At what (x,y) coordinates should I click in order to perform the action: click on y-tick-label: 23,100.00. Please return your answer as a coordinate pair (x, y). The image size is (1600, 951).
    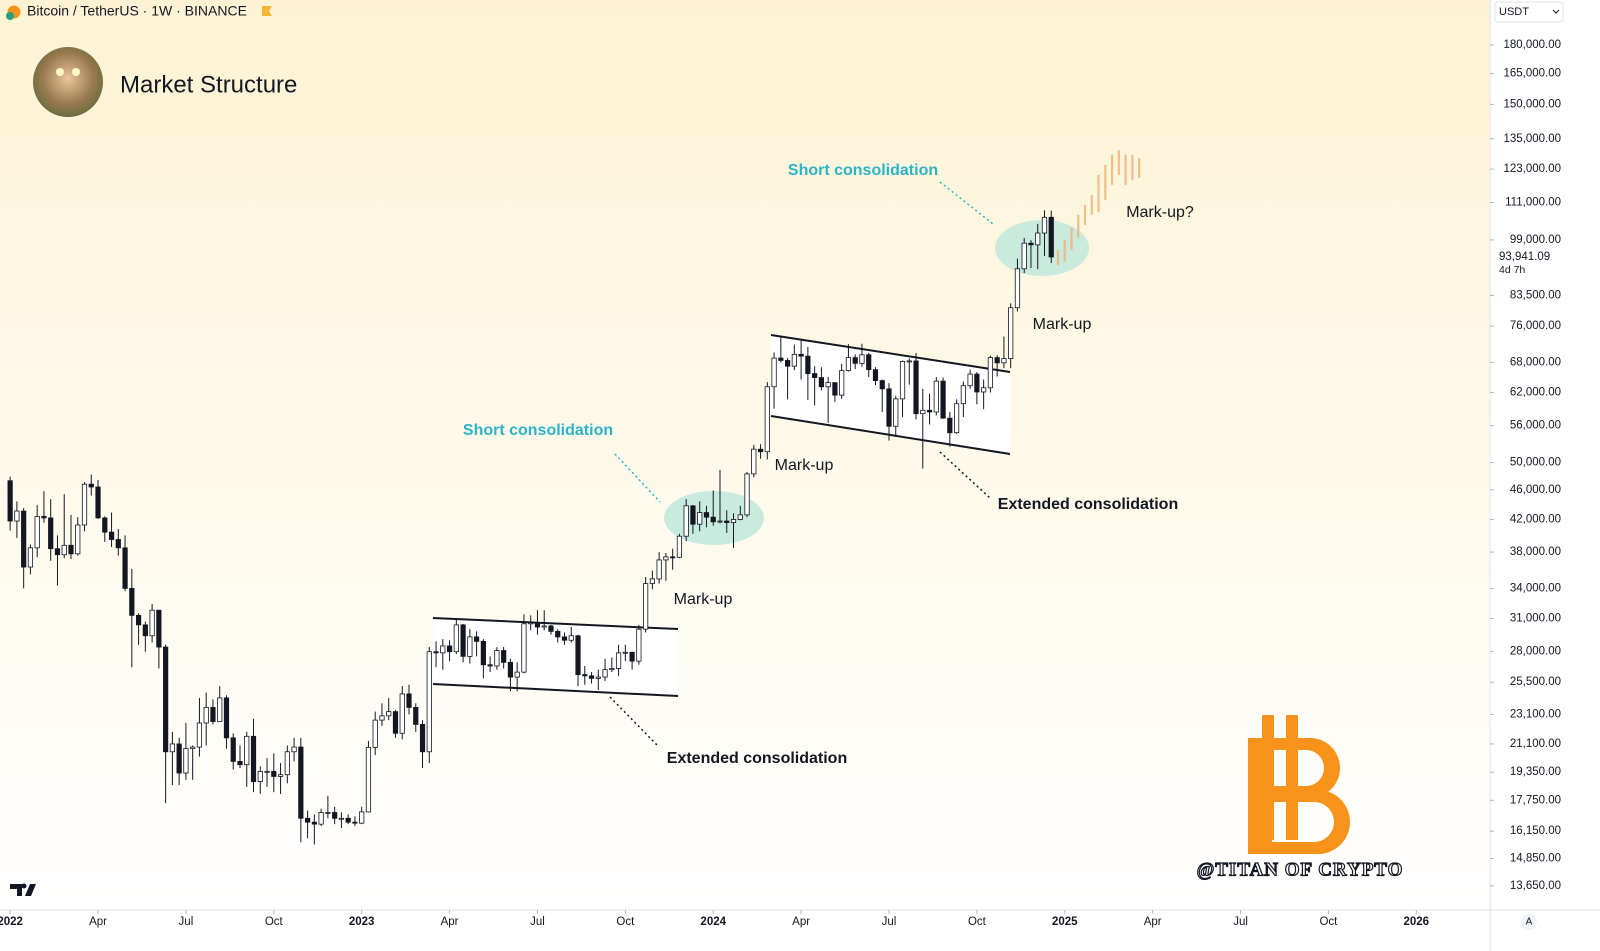
    Looking at the image, I should click on (1535, 714).